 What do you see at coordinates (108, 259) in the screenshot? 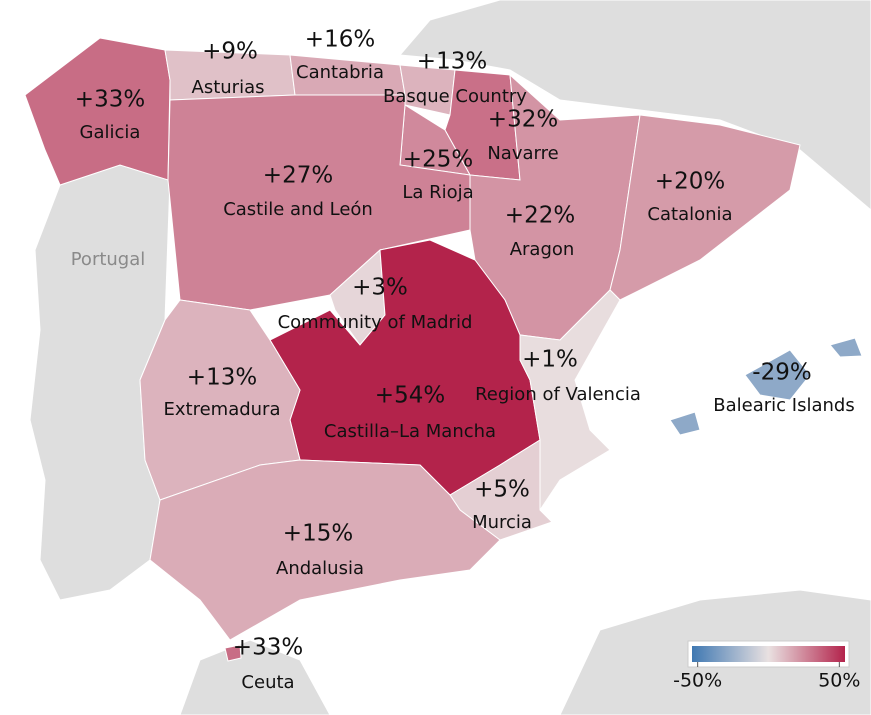
I see `country-label: Portugal` at bounding box center [108, 259].